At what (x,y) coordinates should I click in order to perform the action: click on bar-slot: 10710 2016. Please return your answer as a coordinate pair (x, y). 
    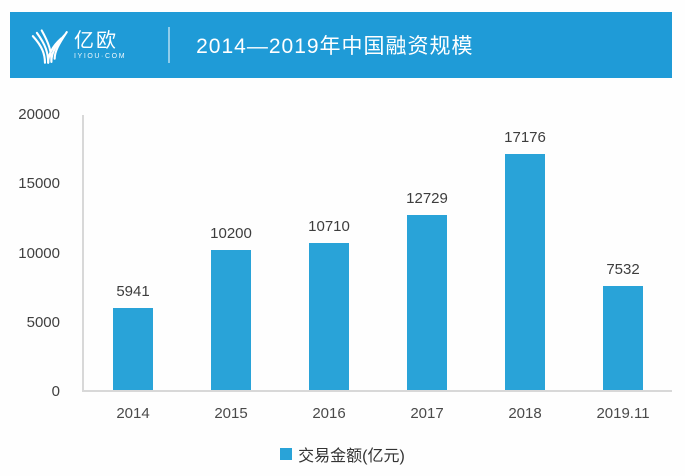
    Looking at the image, I should click on (329, 268).